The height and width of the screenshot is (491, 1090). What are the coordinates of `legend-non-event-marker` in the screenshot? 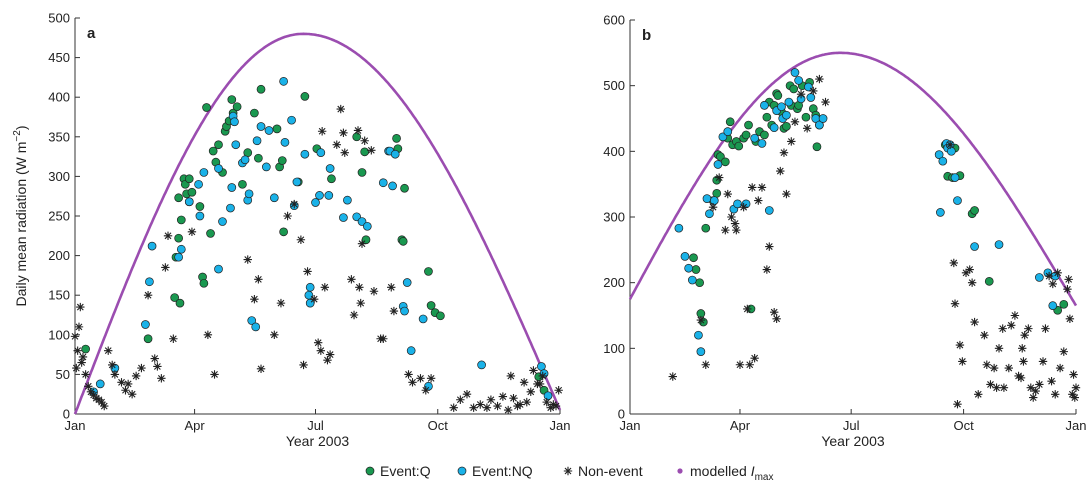 It's located at (568, 471).